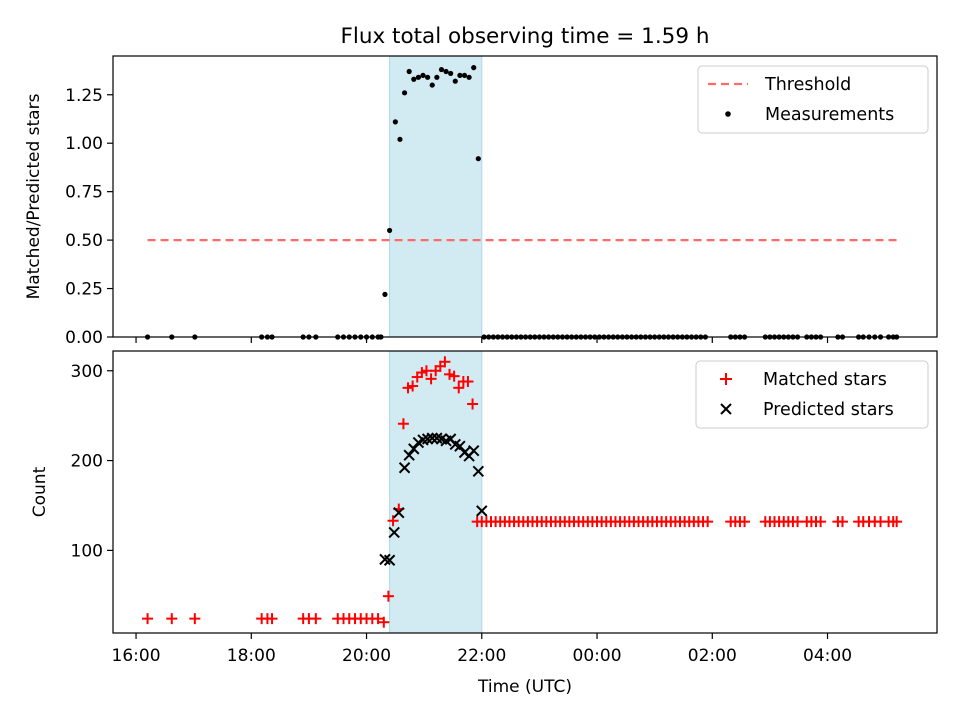  What do you see at coordinates (87, 462) in the screenshot?
I see `count-y-tick-label: 200` at bounding box center [87, 462].